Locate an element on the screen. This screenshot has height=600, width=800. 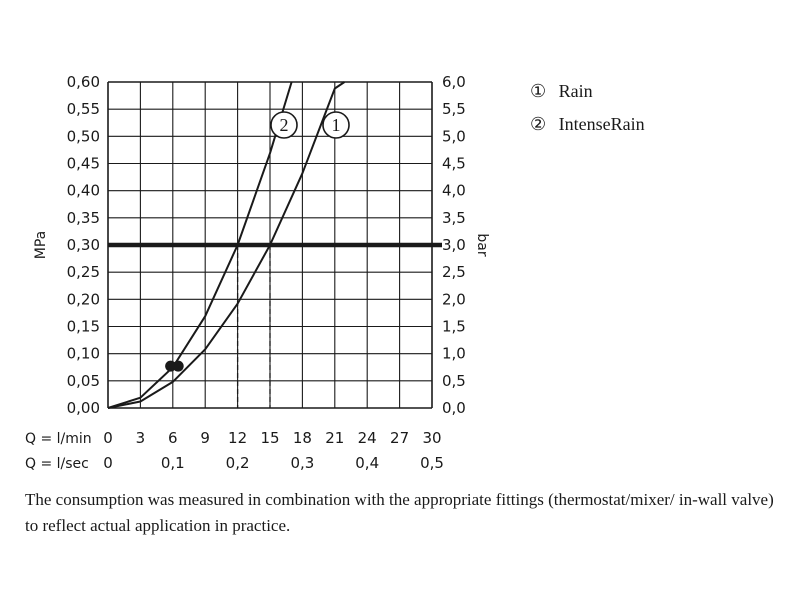
curve-marker-label-1: 1 is located at coordinates (336, 125).